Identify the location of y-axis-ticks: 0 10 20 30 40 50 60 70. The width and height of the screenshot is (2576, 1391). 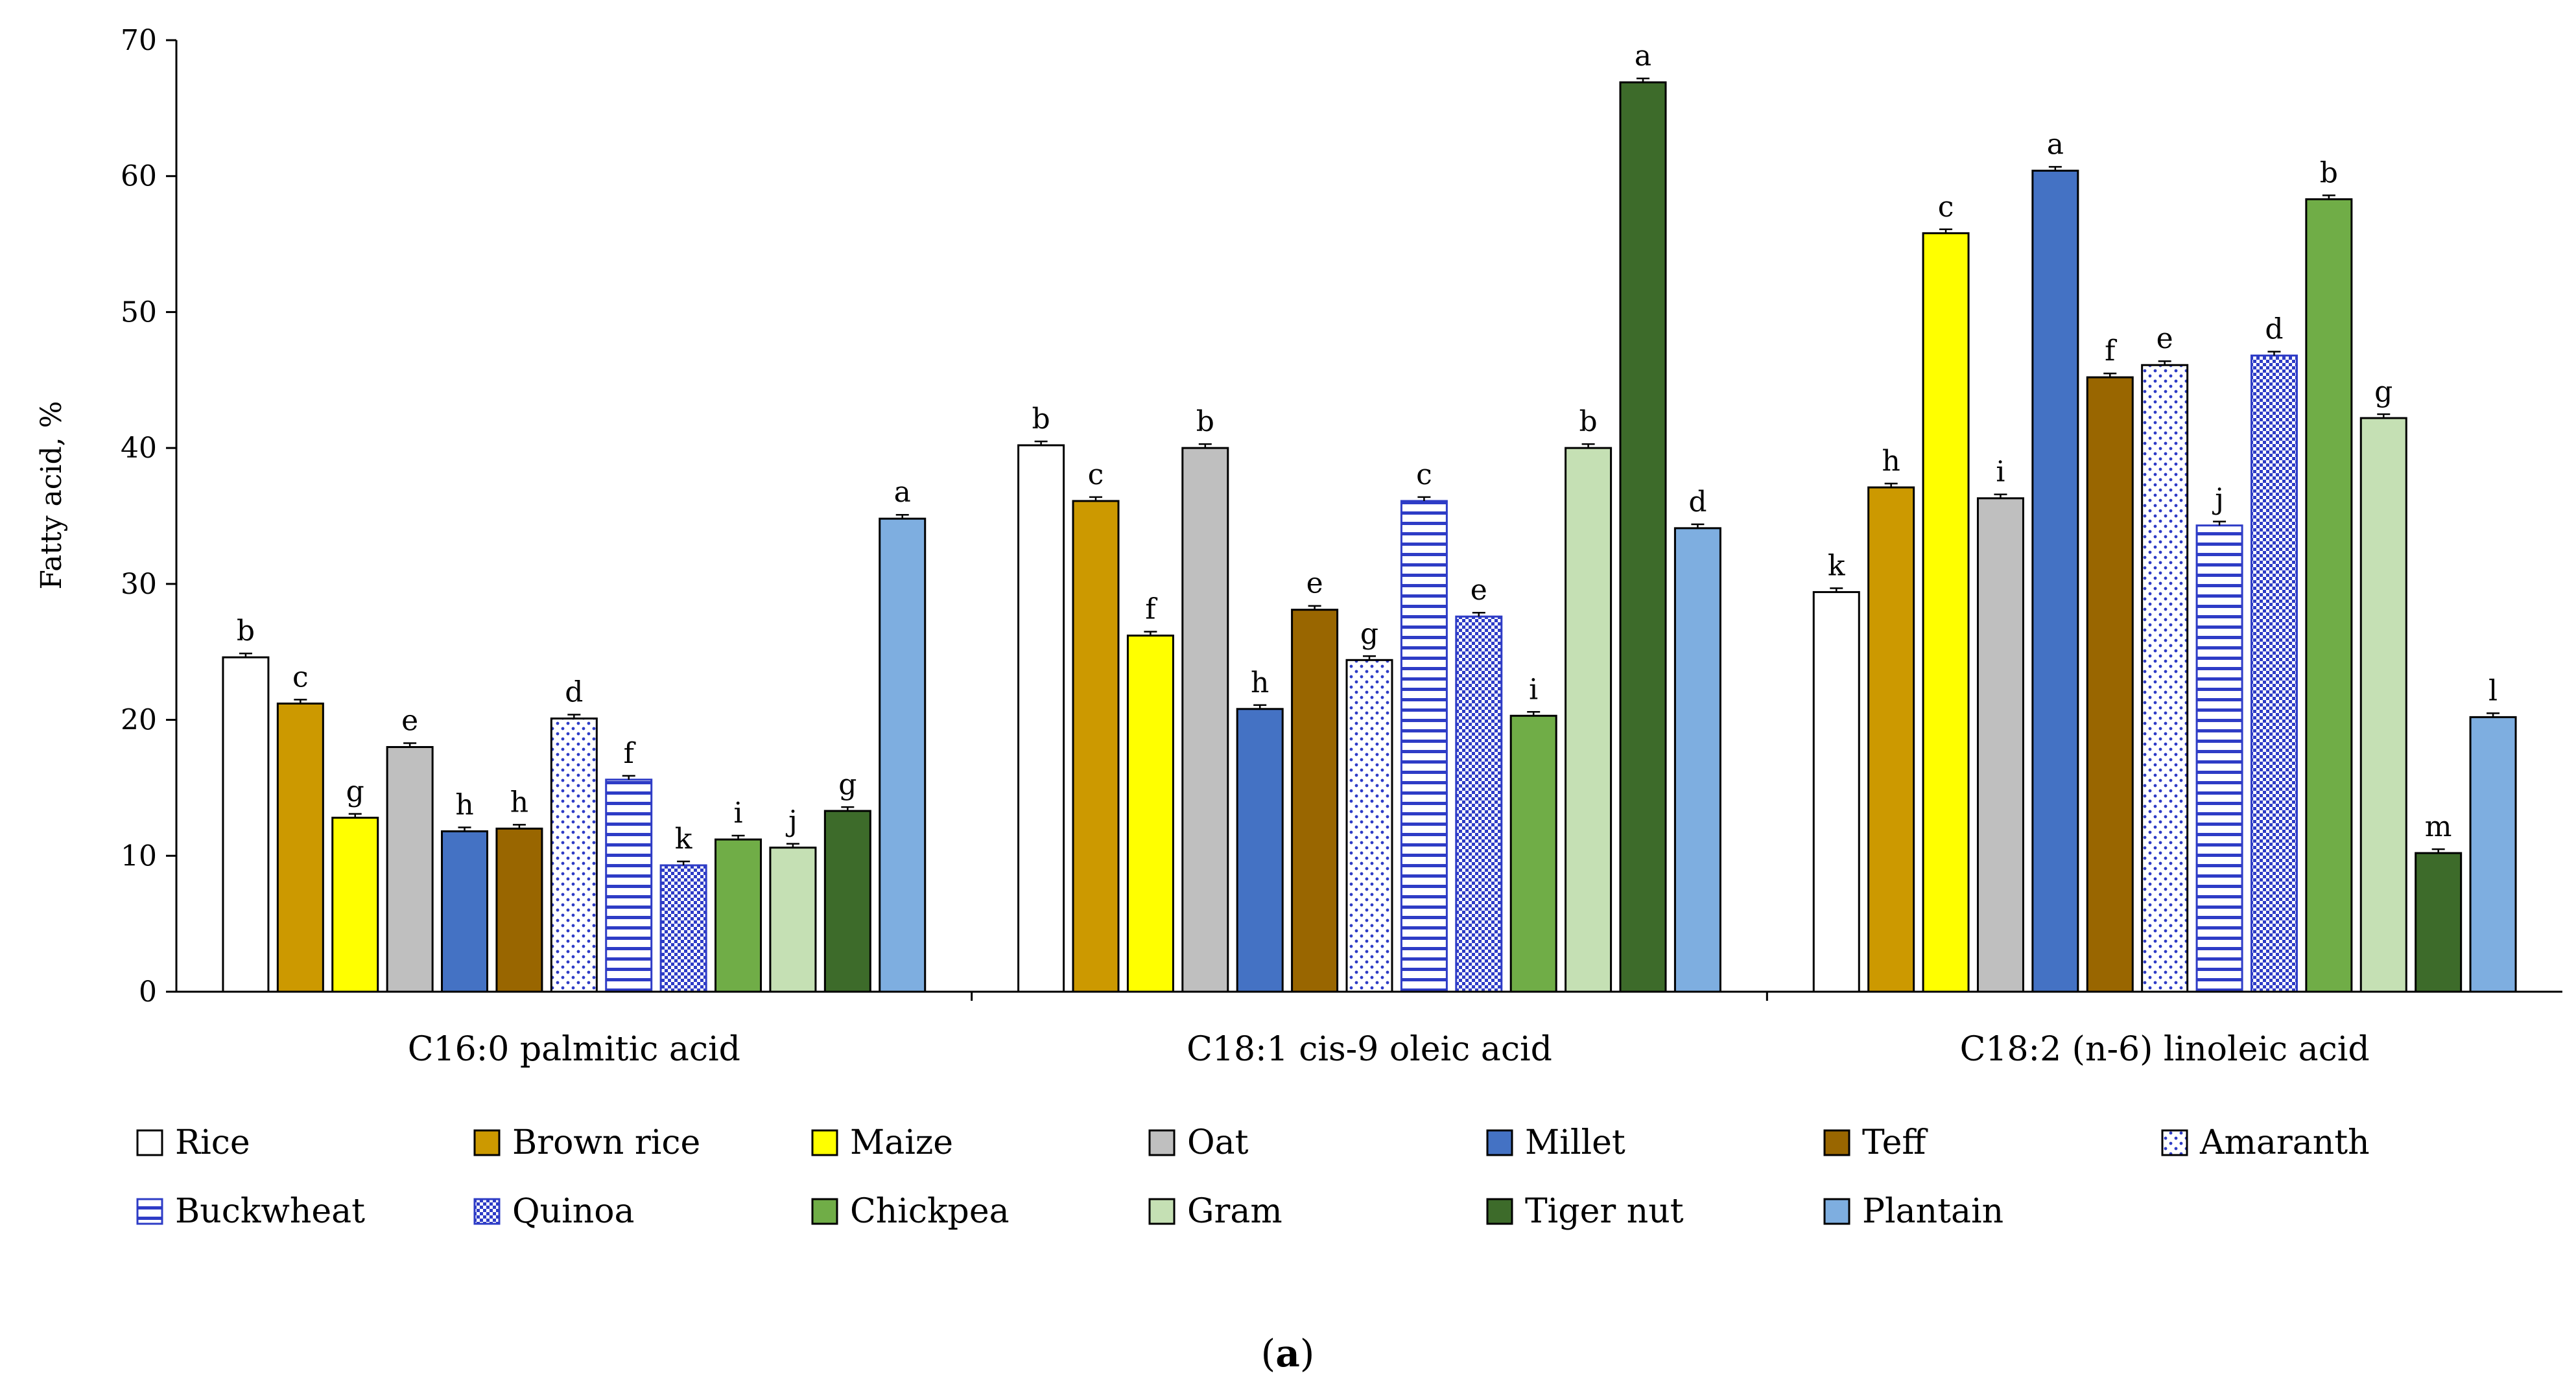
(148, 516).